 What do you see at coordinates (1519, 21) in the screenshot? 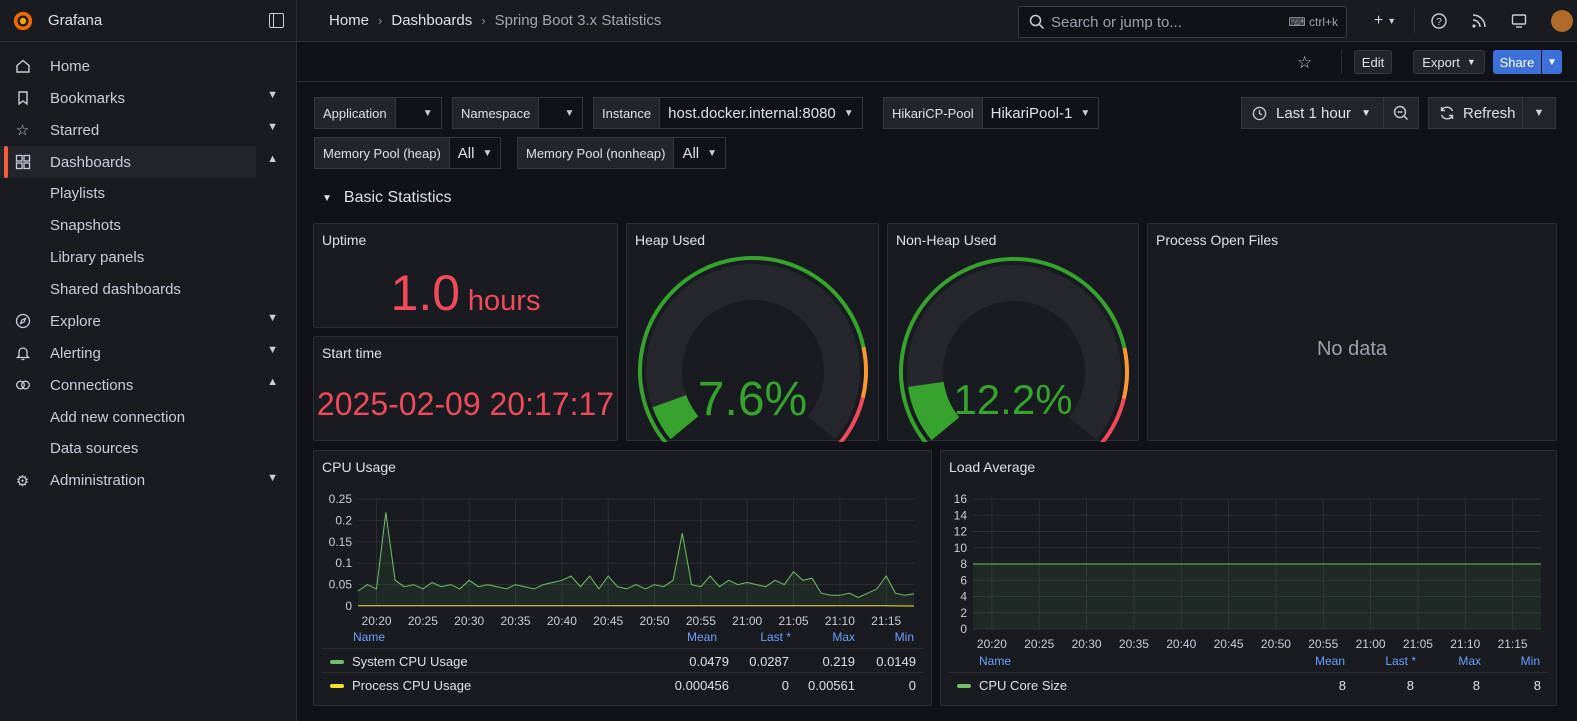
I see `kiosk-monitor-icon` at bounding box center [1519, 21].